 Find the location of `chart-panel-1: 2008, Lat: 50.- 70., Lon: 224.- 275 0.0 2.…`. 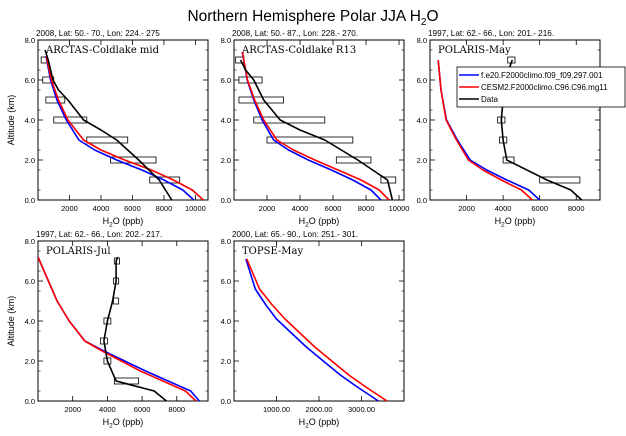

chart-panel-1: 2008, Lat: 50.- 70., Lon: 224.- 275 0.0 2.… is located at coordinates (107, 129).